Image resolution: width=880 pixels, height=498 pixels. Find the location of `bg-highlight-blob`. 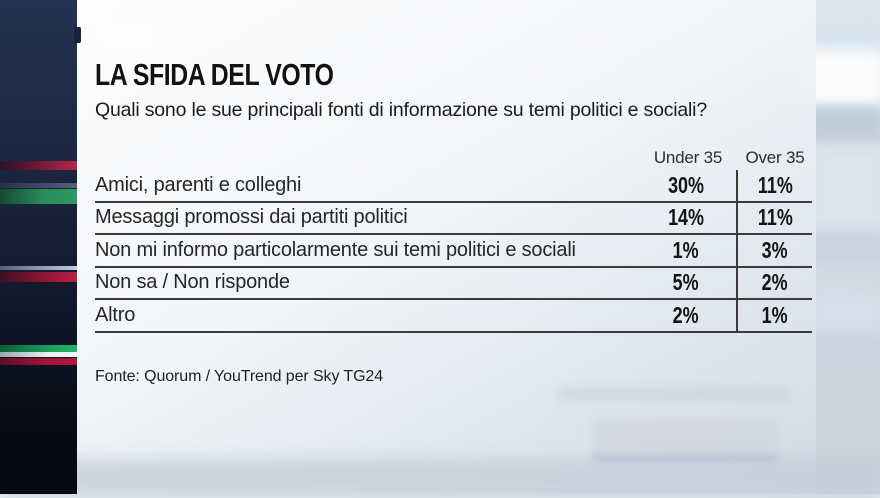

bg-highlight-blob is located at coordinates (126, 35).